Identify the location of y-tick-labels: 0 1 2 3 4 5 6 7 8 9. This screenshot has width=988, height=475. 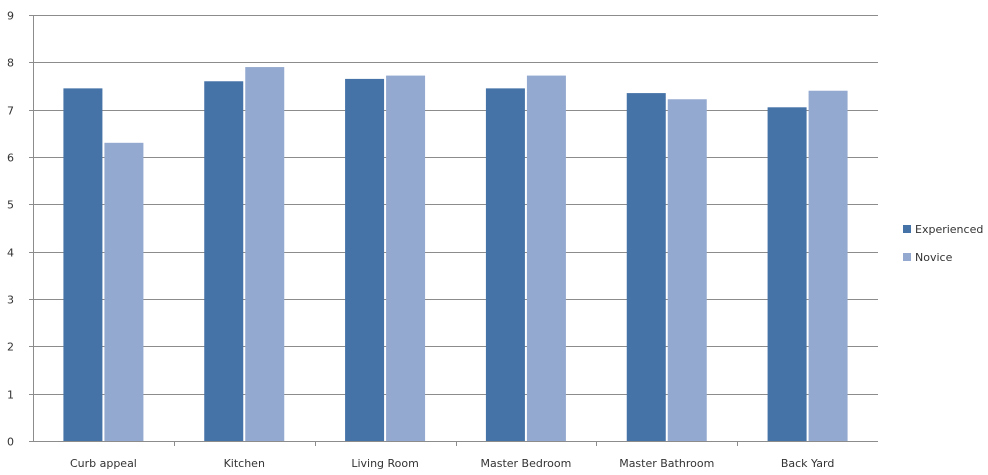
(10, 229).